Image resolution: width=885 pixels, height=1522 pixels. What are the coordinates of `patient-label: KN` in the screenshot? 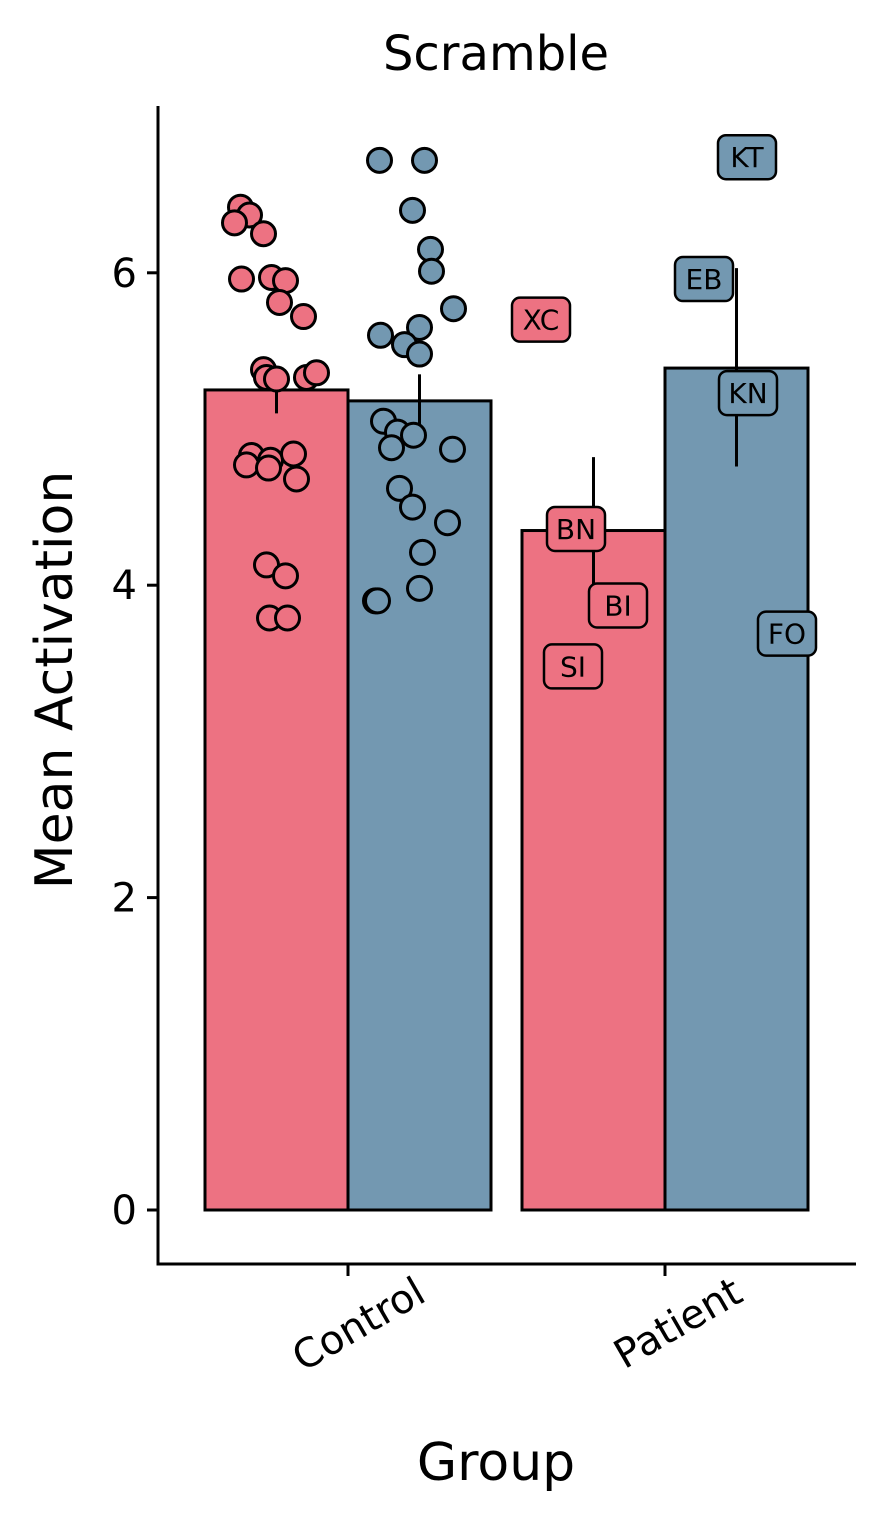 It's located at (748, 393).